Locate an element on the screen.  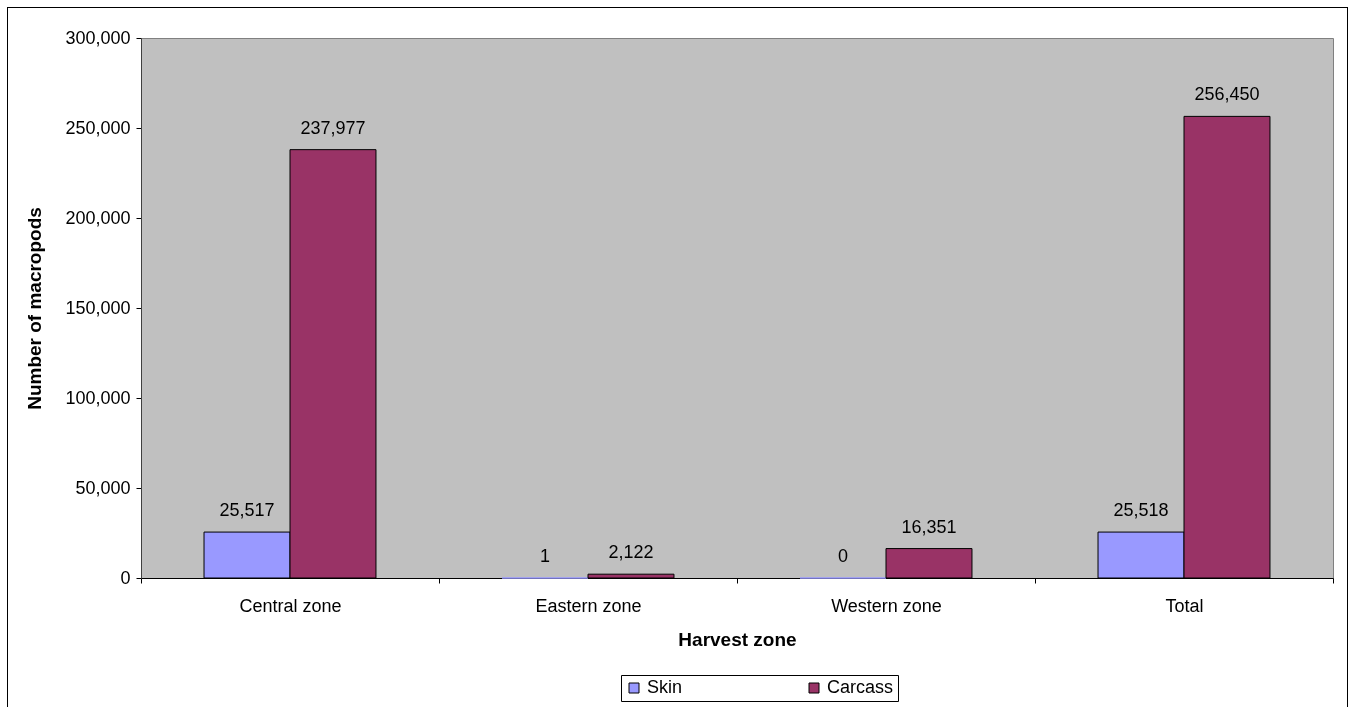
data-label: 25,518 is located at coordinates (1141, 510).